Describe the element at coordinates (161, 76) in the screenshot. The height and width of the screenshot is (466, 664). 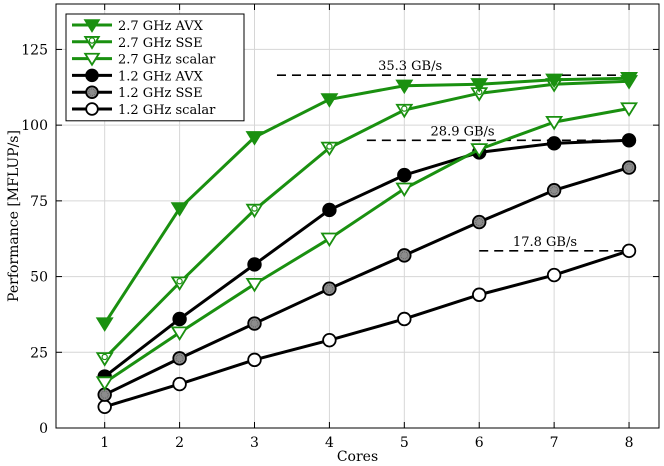
I see `legend-label: 1.2 GHz AVX` at that location.